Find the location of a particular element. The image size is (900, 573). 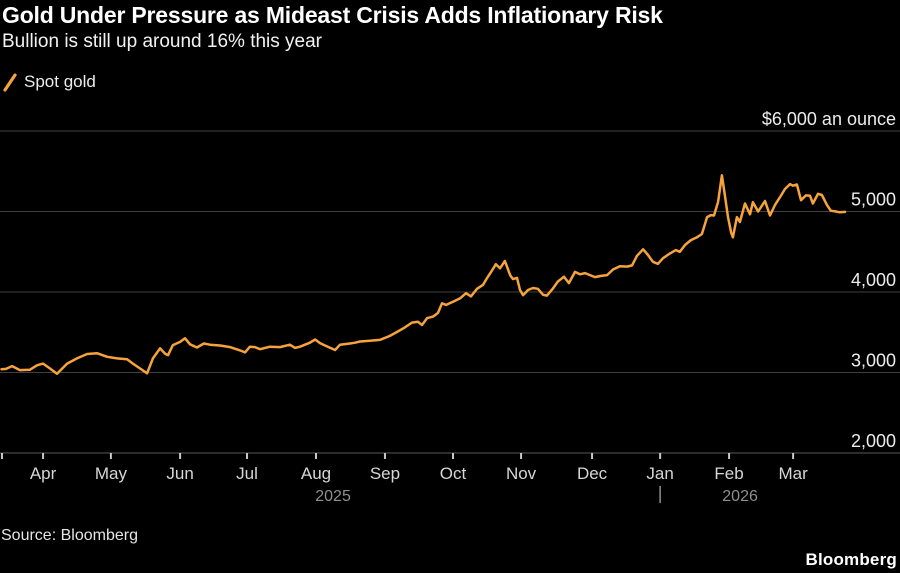

orange-slash-icon is located at coordinates (10, 82).